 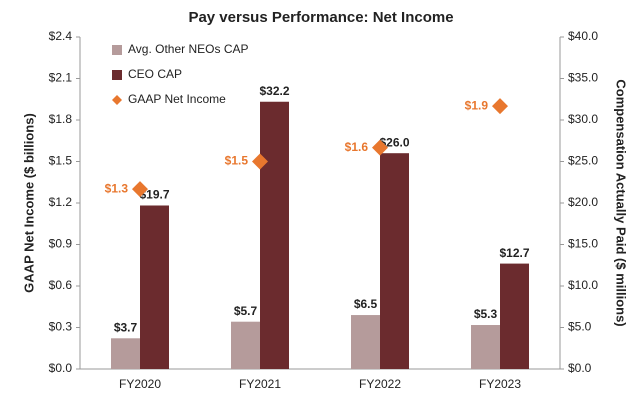 What do you see at coordinates (394, 142) in the screenshot?
I see `bar-value-label: $26.0` at bounding box center [394, 142].